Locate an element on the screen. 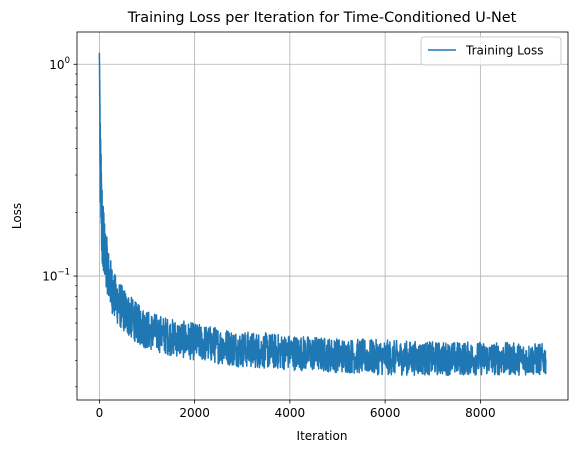 The height and width of the screenshot is (457, 578). x-tick-label: 2000 is located at coordinates (194, 413).